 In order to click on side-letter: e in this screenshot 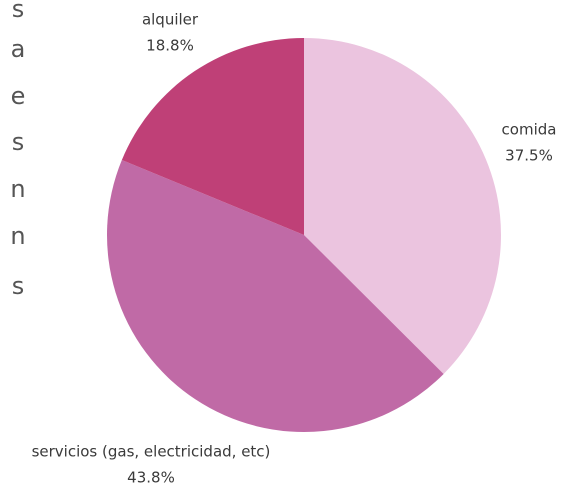, I will do `click(18, 96)`.